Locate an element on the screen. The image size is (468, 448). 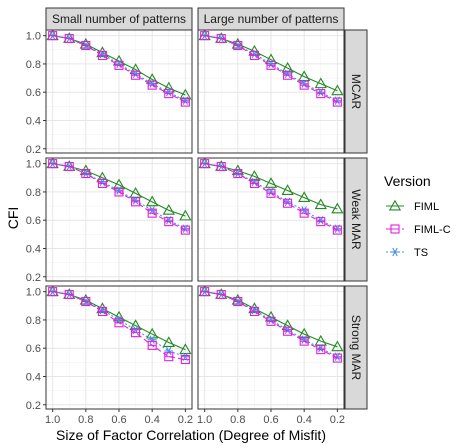
column-strip-label: Large number of patterns is located at coordinates (271, 19).